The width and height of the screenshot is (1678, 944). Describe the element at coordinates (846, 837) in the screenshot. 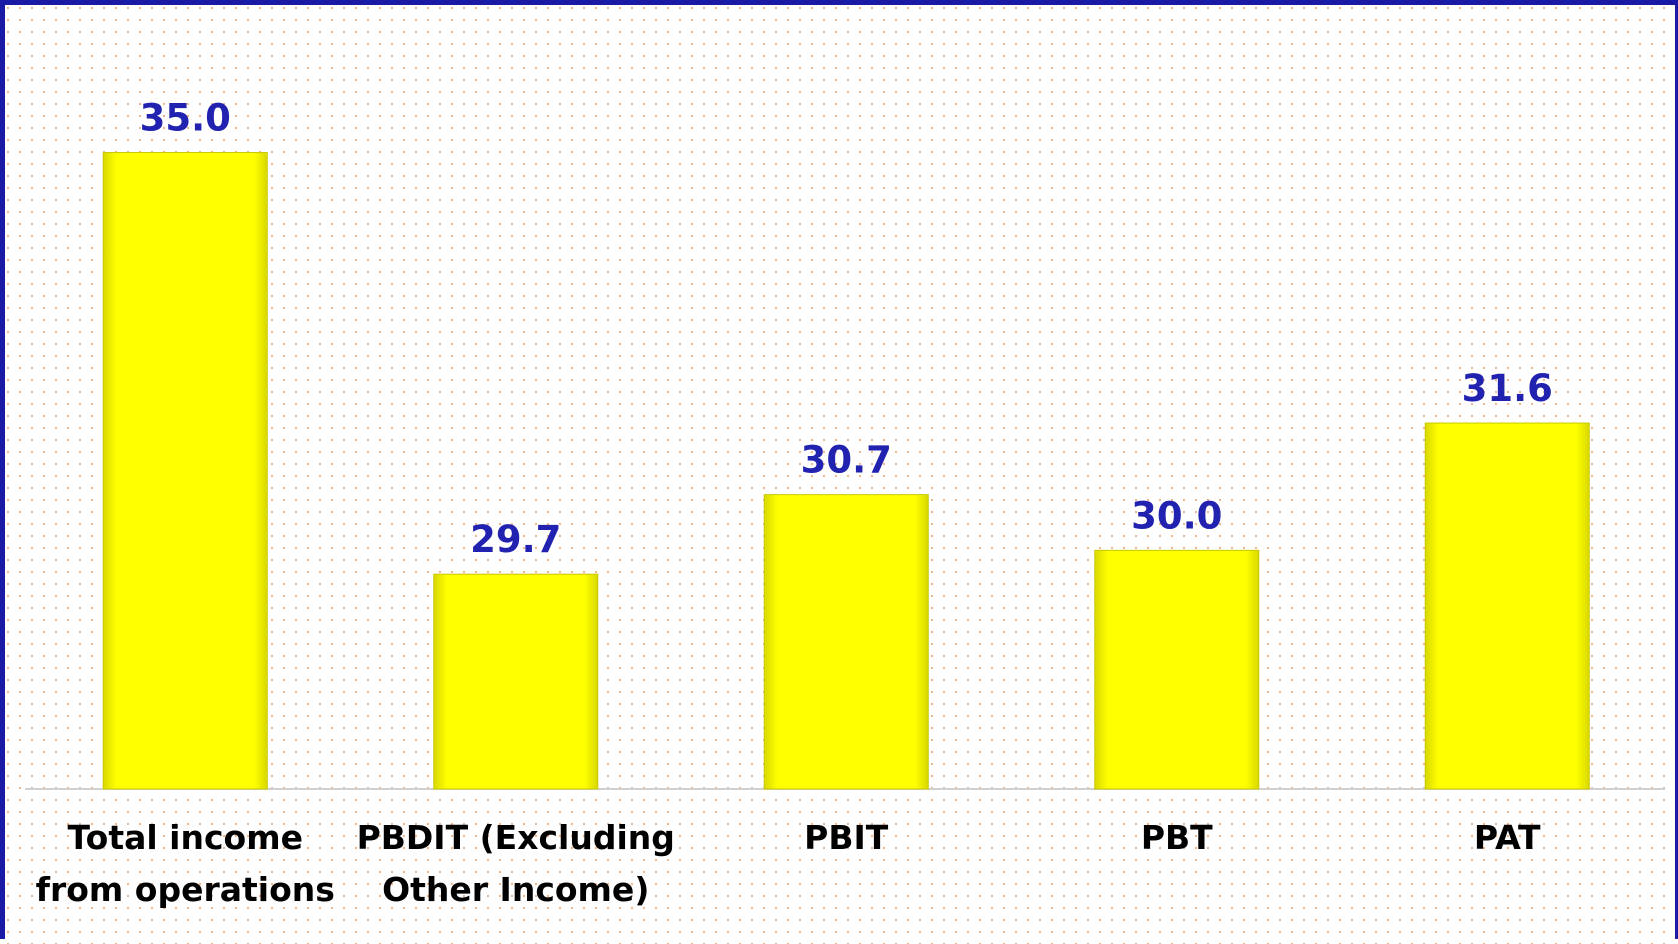

I see `x-tick-label: PBIT` at that location.